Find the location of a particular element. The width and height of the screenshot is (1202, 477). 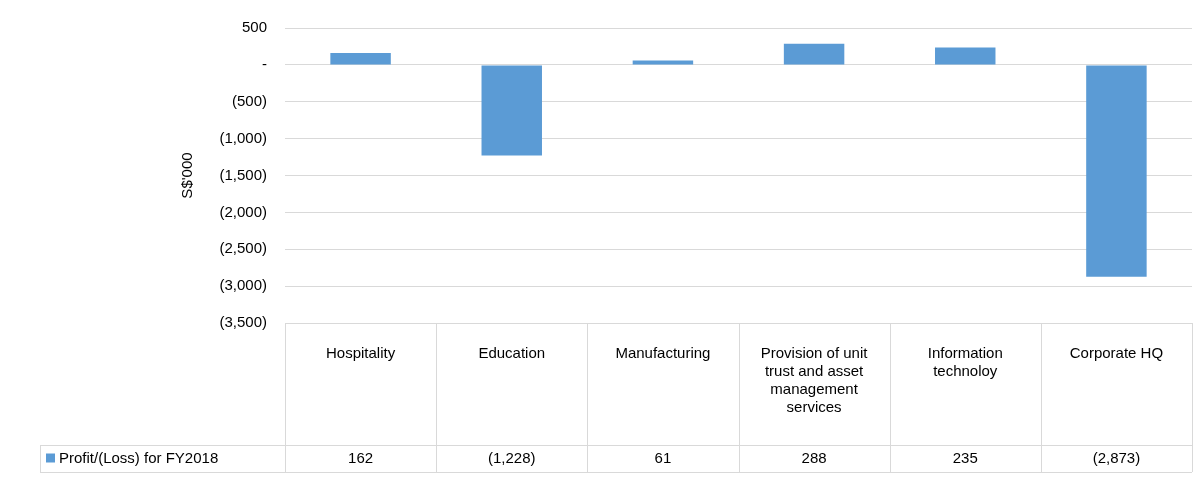

data-label: 235 is located at coordinates (965, 457).